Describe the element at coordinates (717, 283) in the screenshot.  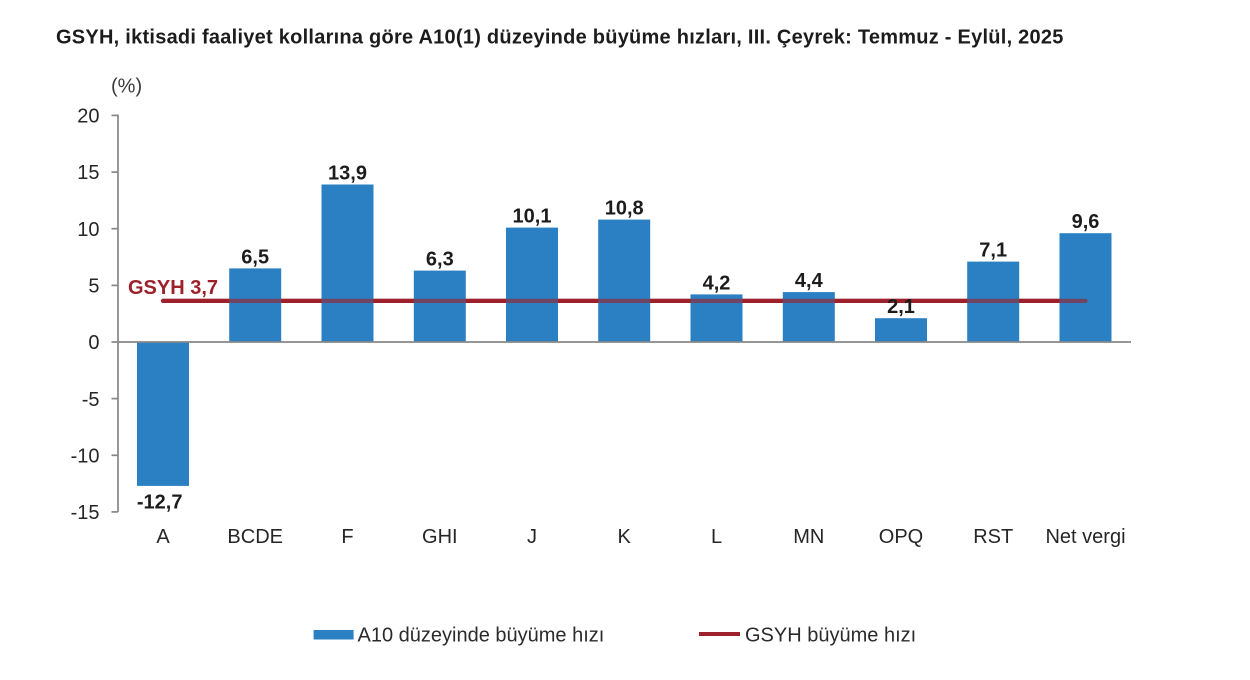
I see `svg-text: 4,2` at that location.